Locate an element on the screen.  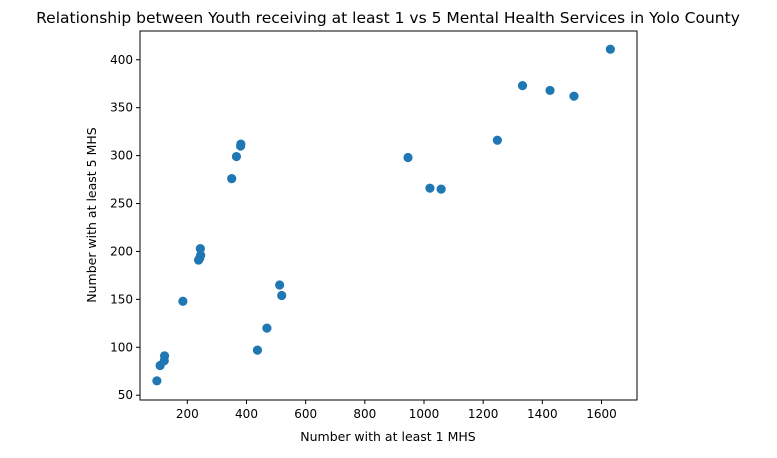
x-tick-label: 800 is located at coordinates (364, 414).